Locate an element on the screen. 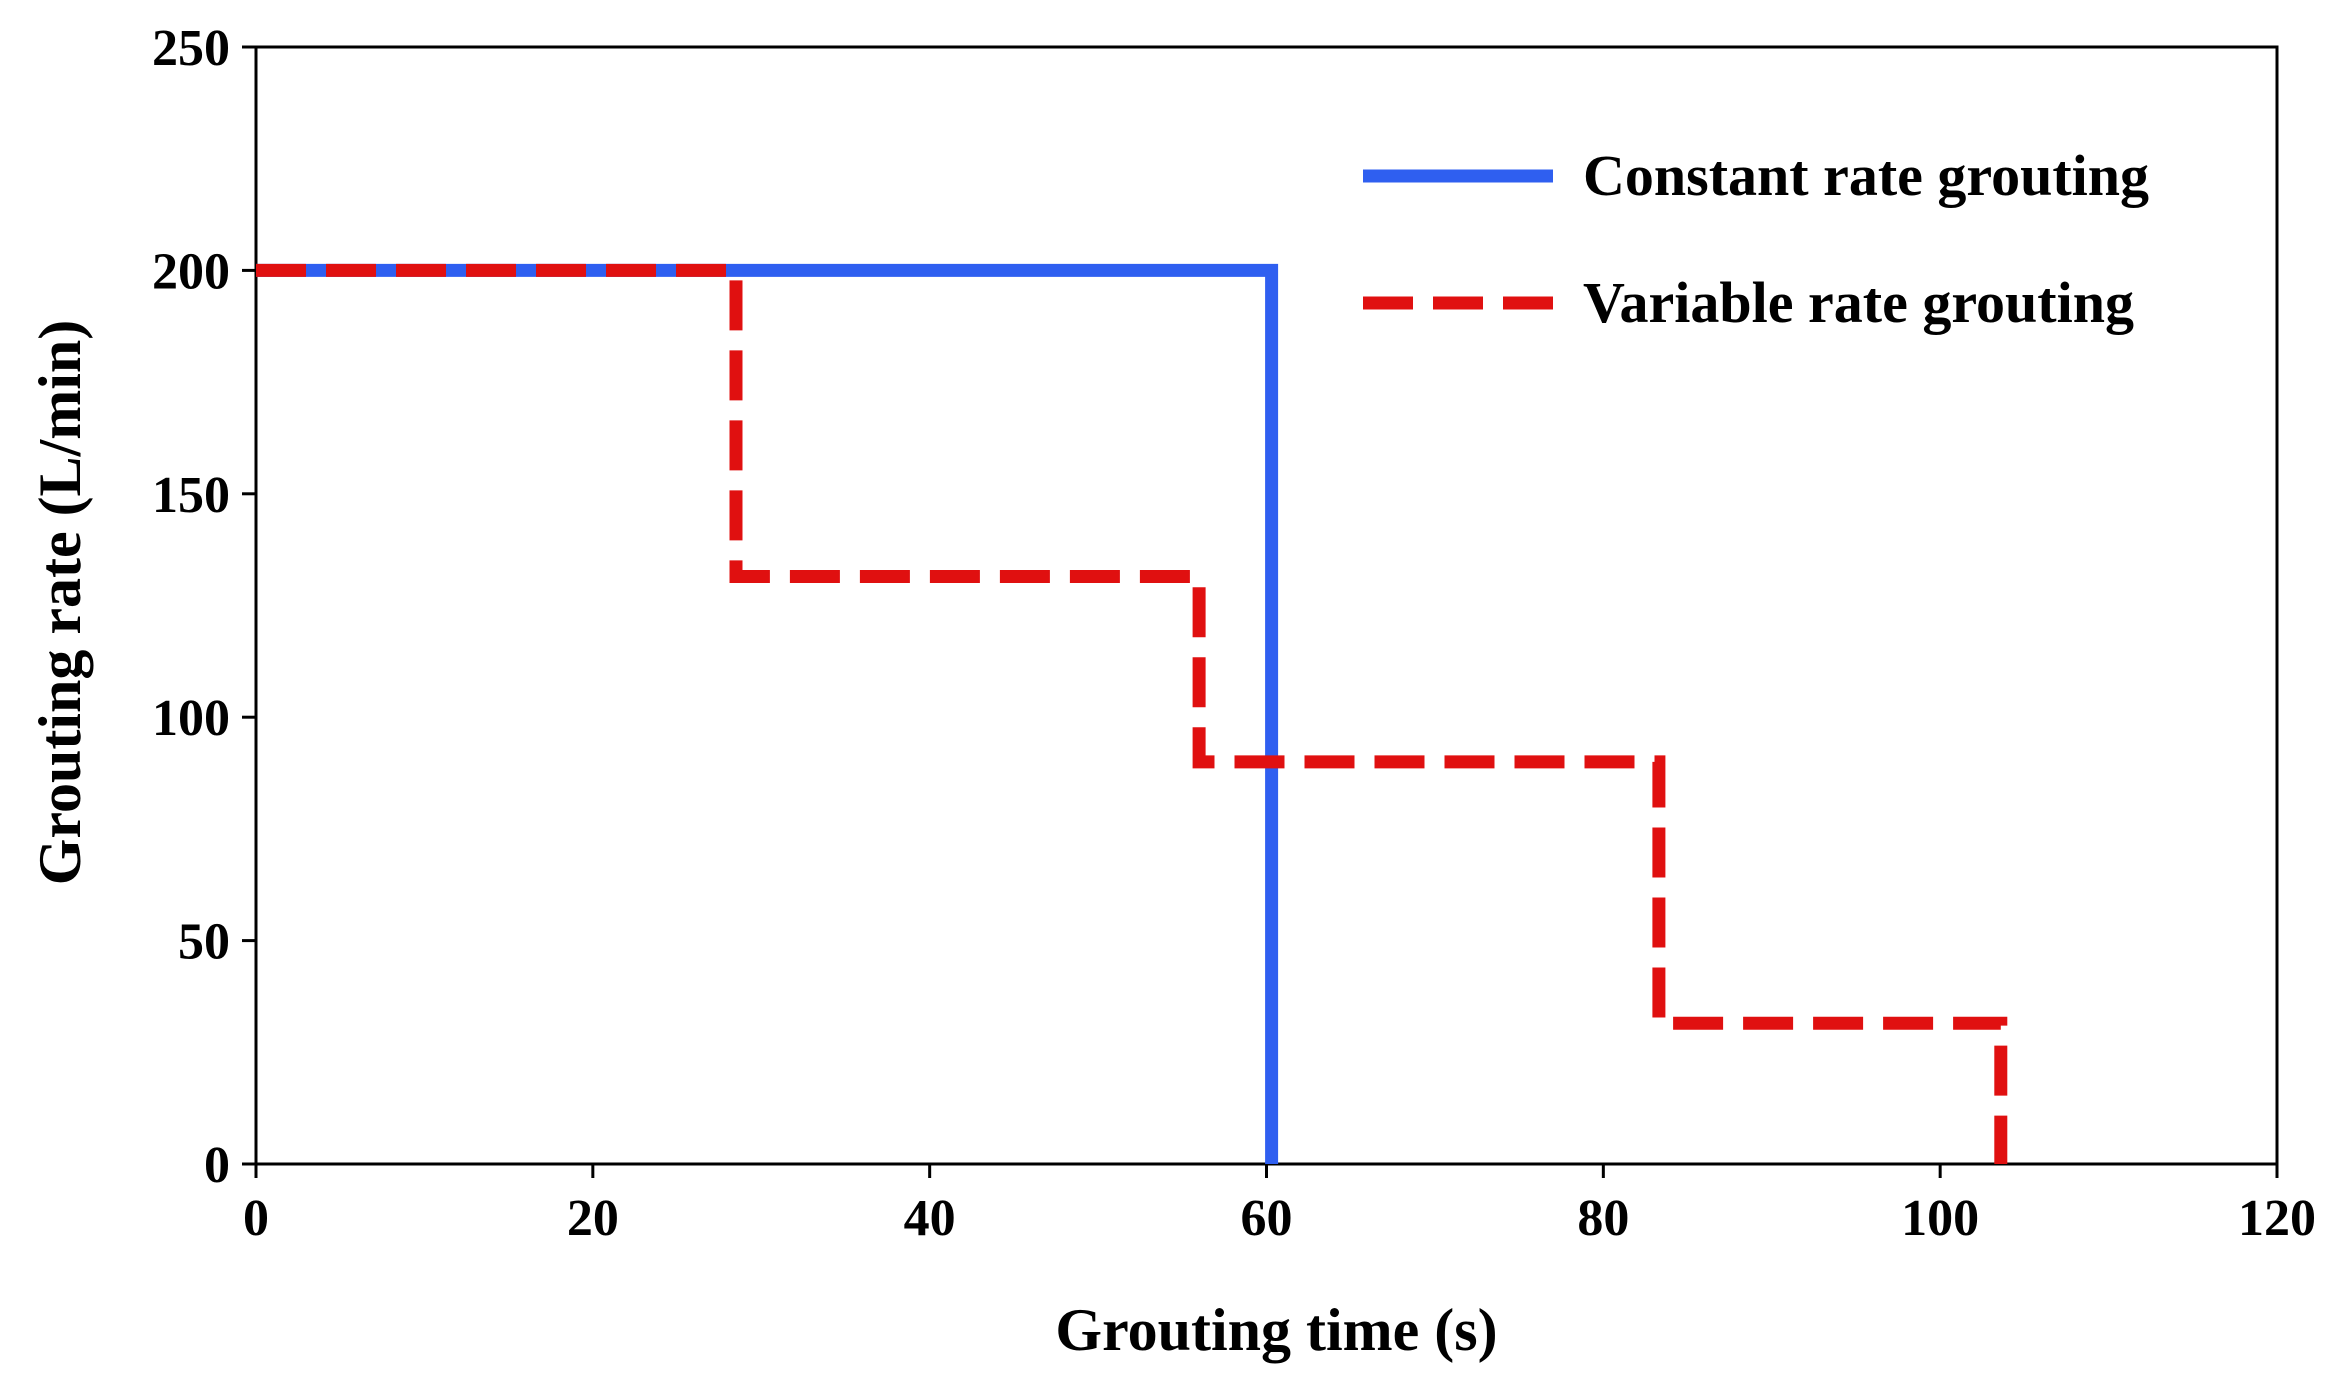 The height and width of the screenshot is (1389, 2335). y-tick-label: 250 is located at coordinates (191, 48).